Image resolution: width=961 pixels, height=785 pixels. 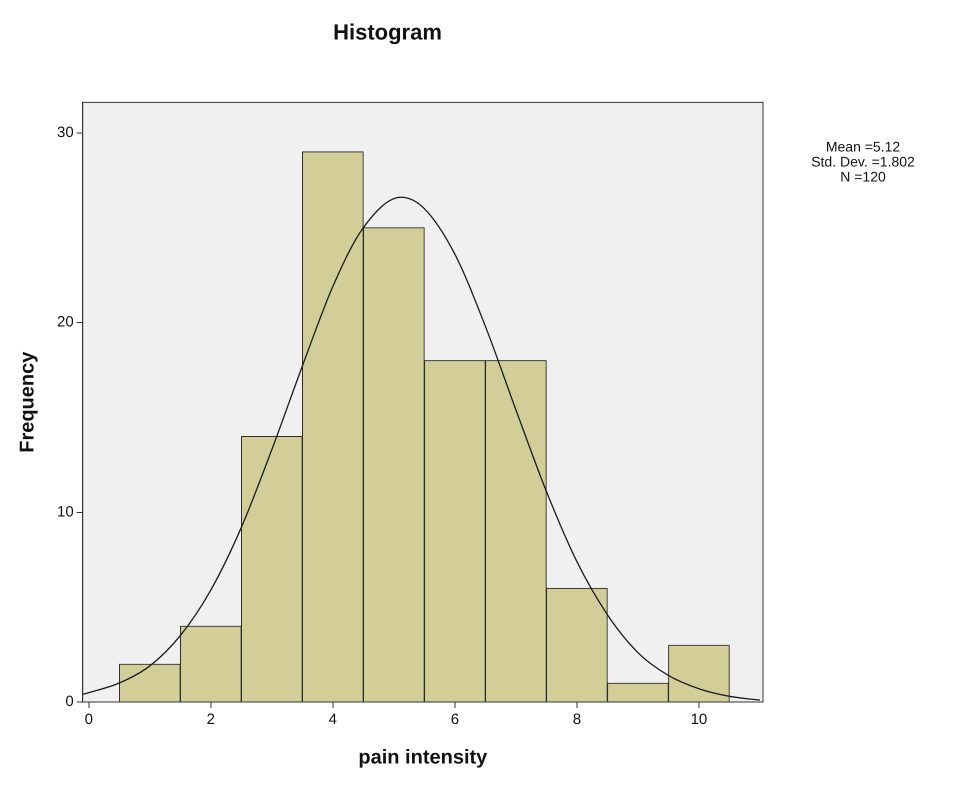 What do you see at coordinates (210, 719) in the screenshot?
I see `x-tick-label: 2` at bounding box center [210, 719].